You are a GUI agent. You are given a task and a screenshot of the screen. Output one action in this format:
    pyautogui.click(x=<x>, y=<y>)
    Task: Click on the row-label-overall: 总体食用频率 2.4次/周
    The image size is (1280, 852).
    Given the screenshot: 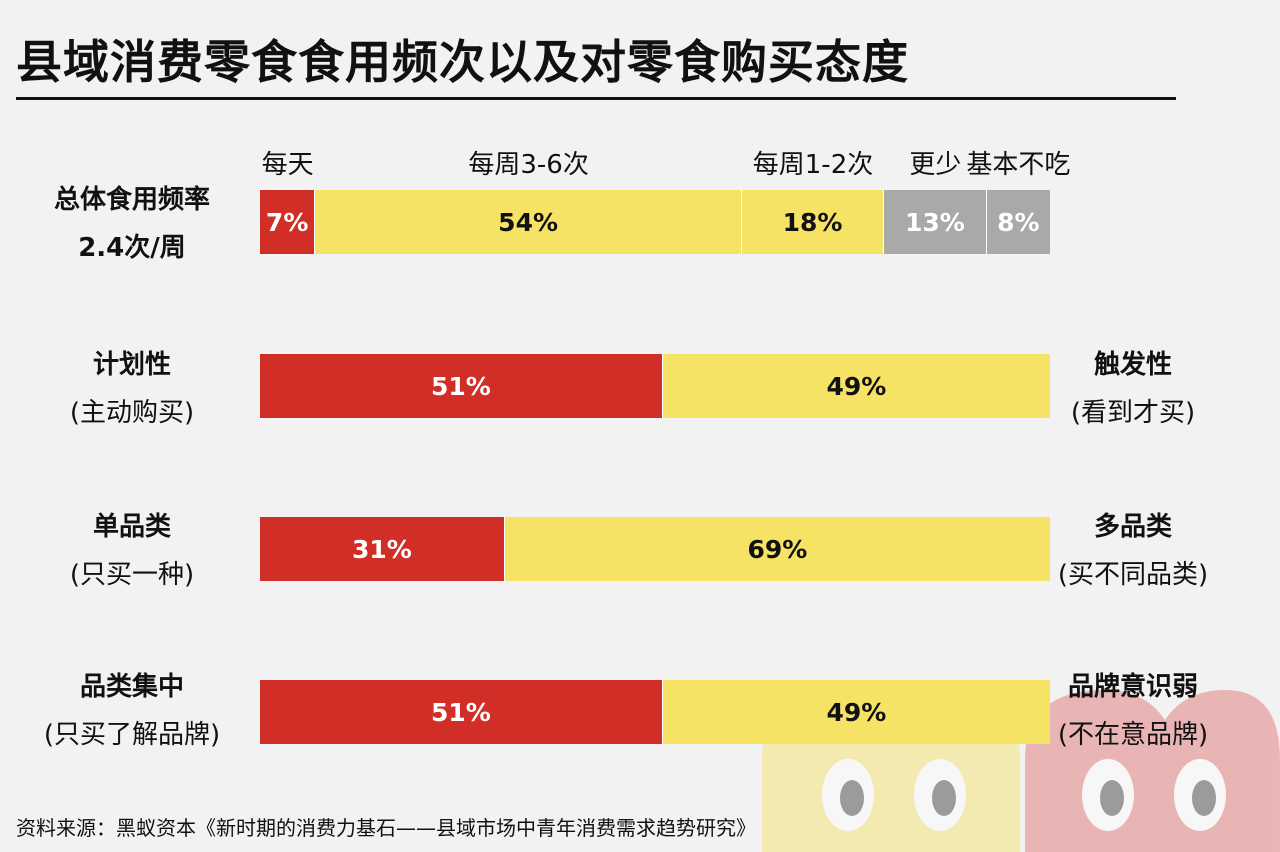 What is the action you would take?
    pyautogui.click(x=131, y=224)
    